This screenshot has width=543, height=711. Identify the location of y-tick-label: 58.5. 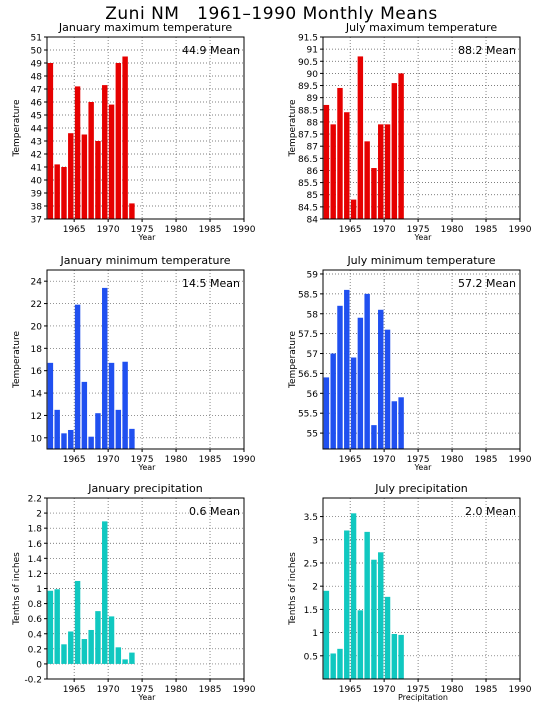
(308, 295).